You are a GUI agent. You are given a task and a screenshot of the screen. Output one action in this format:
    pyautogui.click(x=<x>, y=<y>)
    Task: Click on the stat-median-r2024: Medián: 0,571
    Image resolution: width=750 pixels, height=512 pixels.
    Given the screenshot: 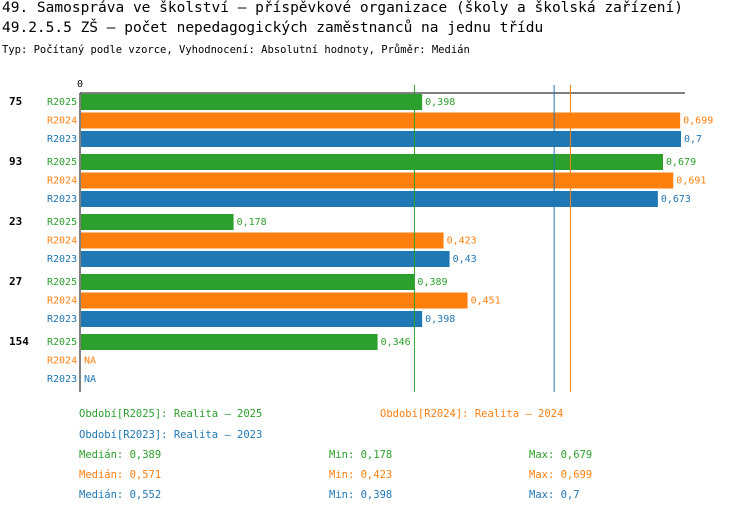 What is the action you would take?
    pyautogui.click(x=120, y=475)
    